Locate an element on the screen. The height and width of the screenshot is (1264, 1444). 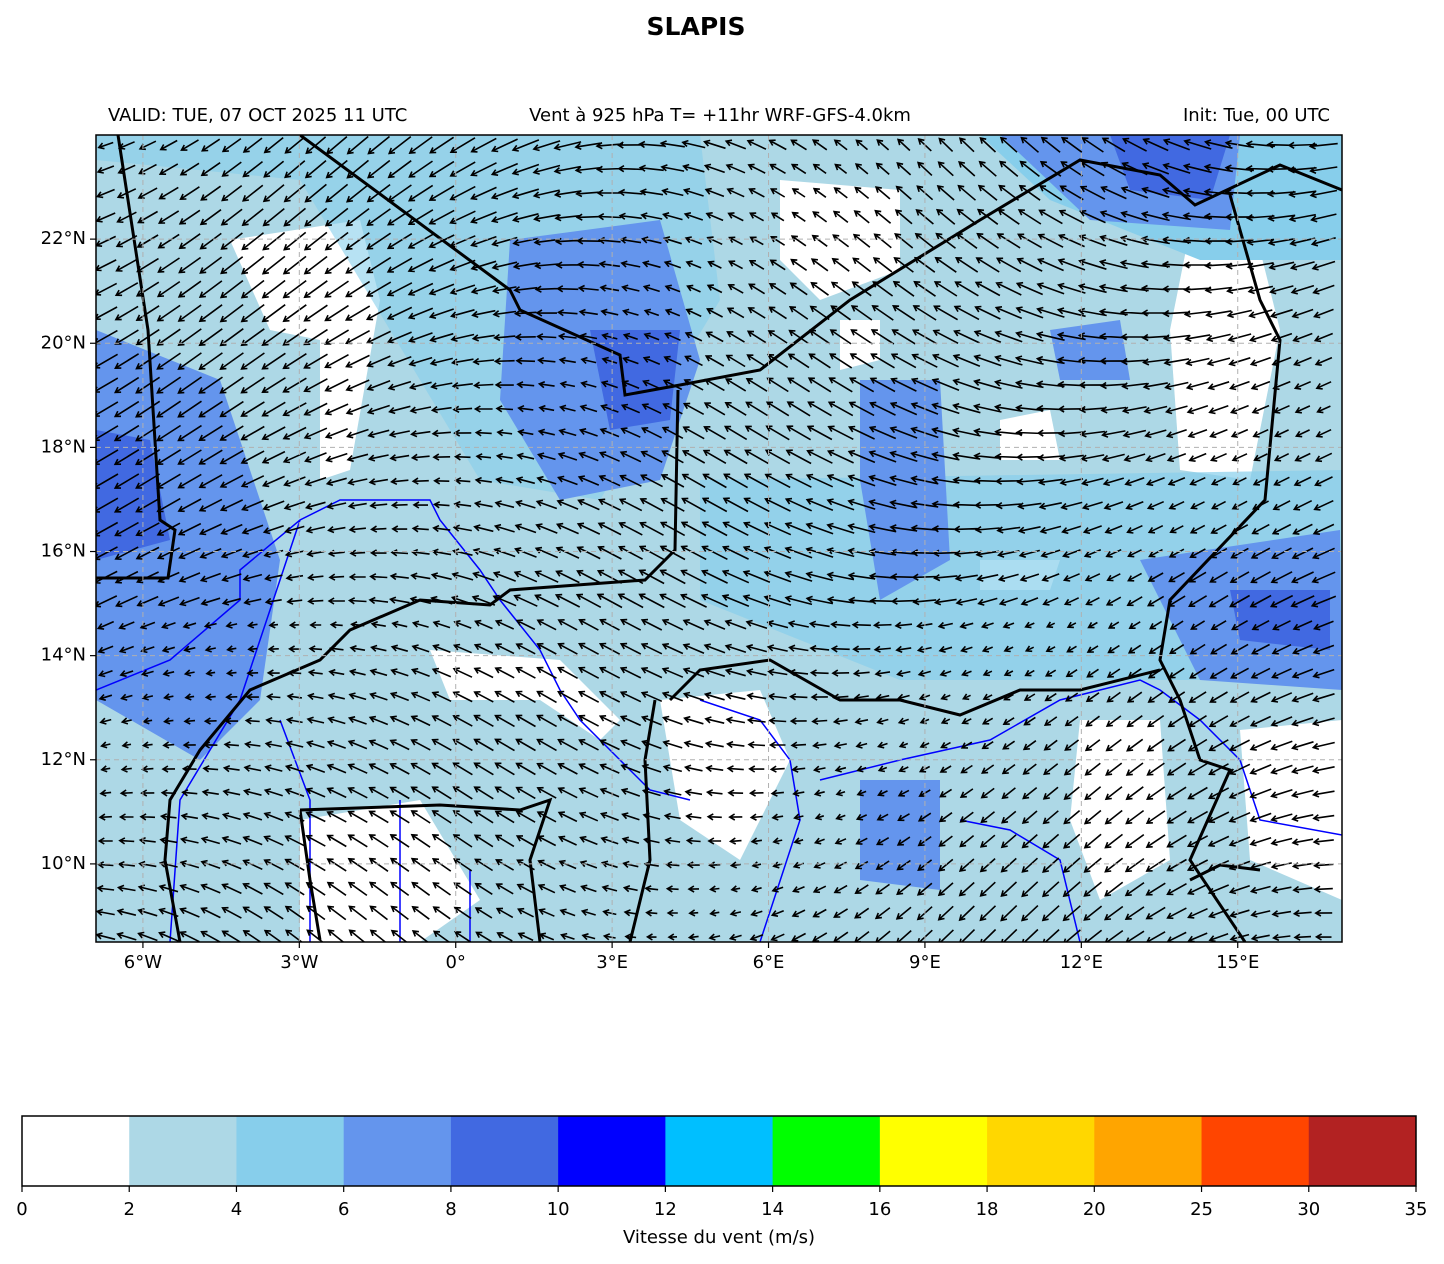
colorbar-label: Vitesse du vent (m/s) is located at coordinates (719, 1237).